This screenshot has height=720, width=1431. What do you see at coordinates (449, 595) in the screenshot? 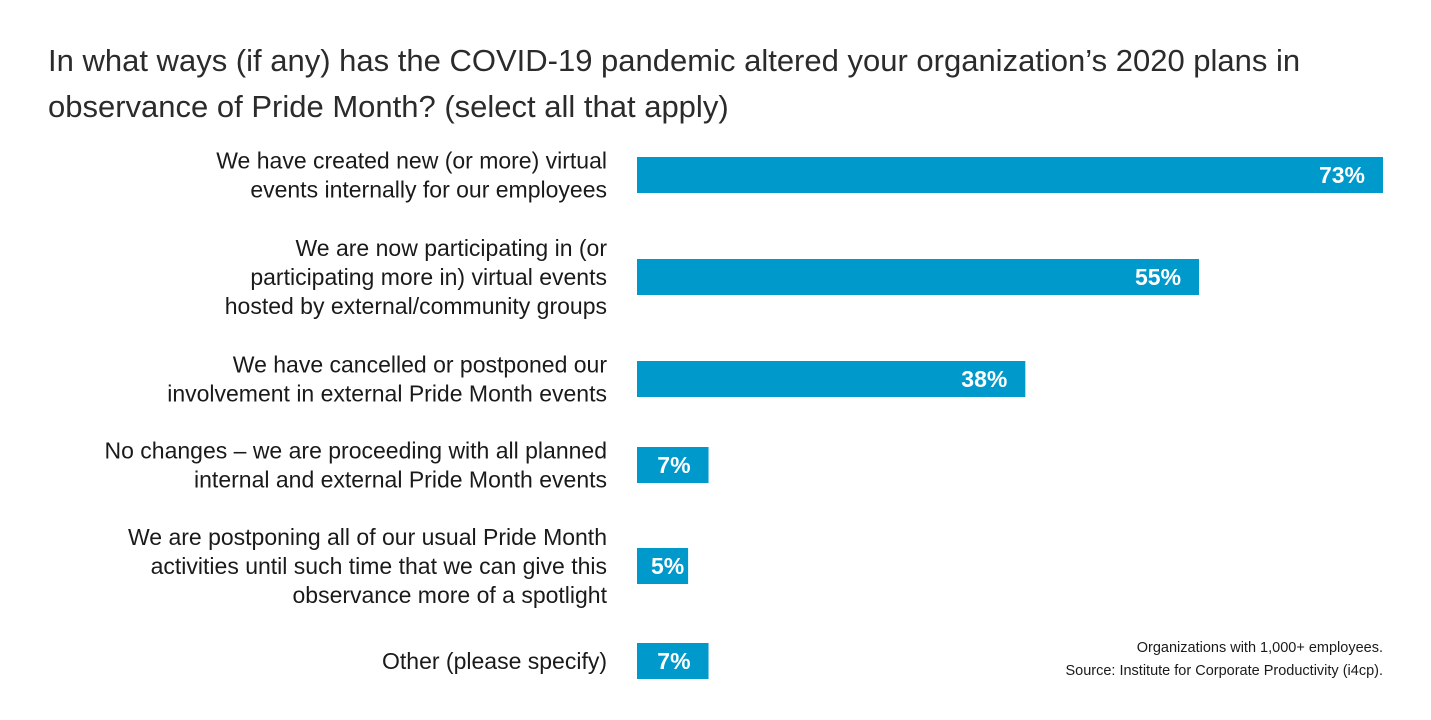
I see `category-label-line: observance more of a spotlight` at bounding box center [449, 595].